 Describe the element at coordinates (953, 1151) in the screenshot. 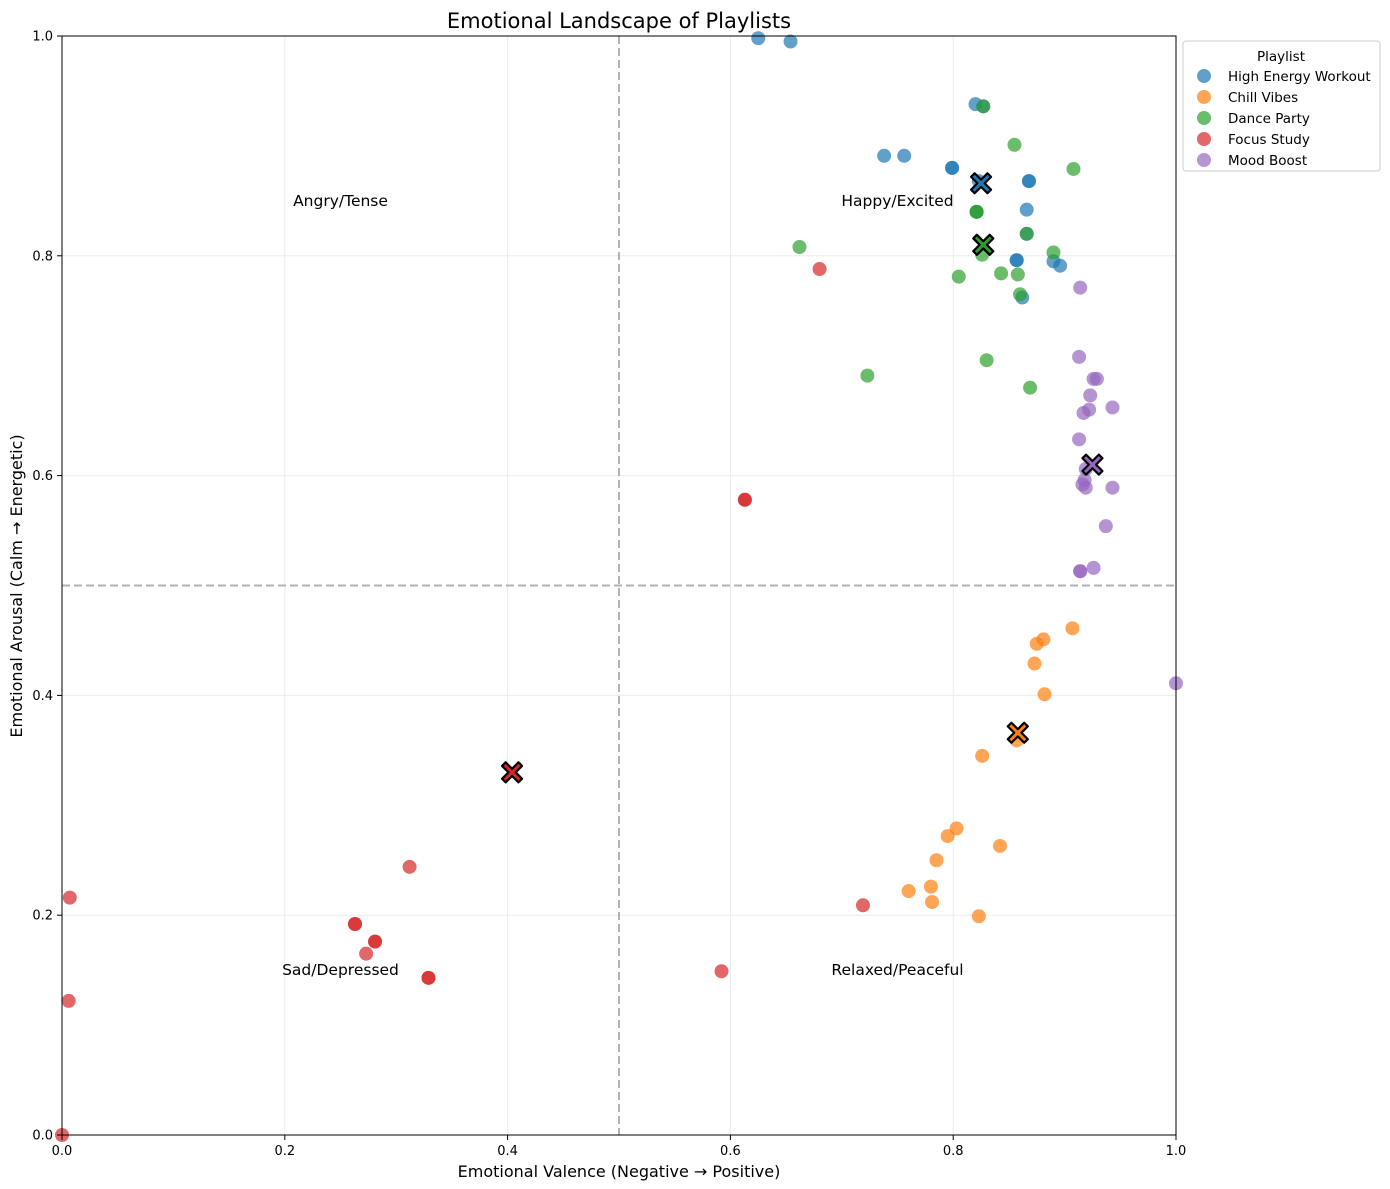

I see `x-tick-label: 0.8` at that location.